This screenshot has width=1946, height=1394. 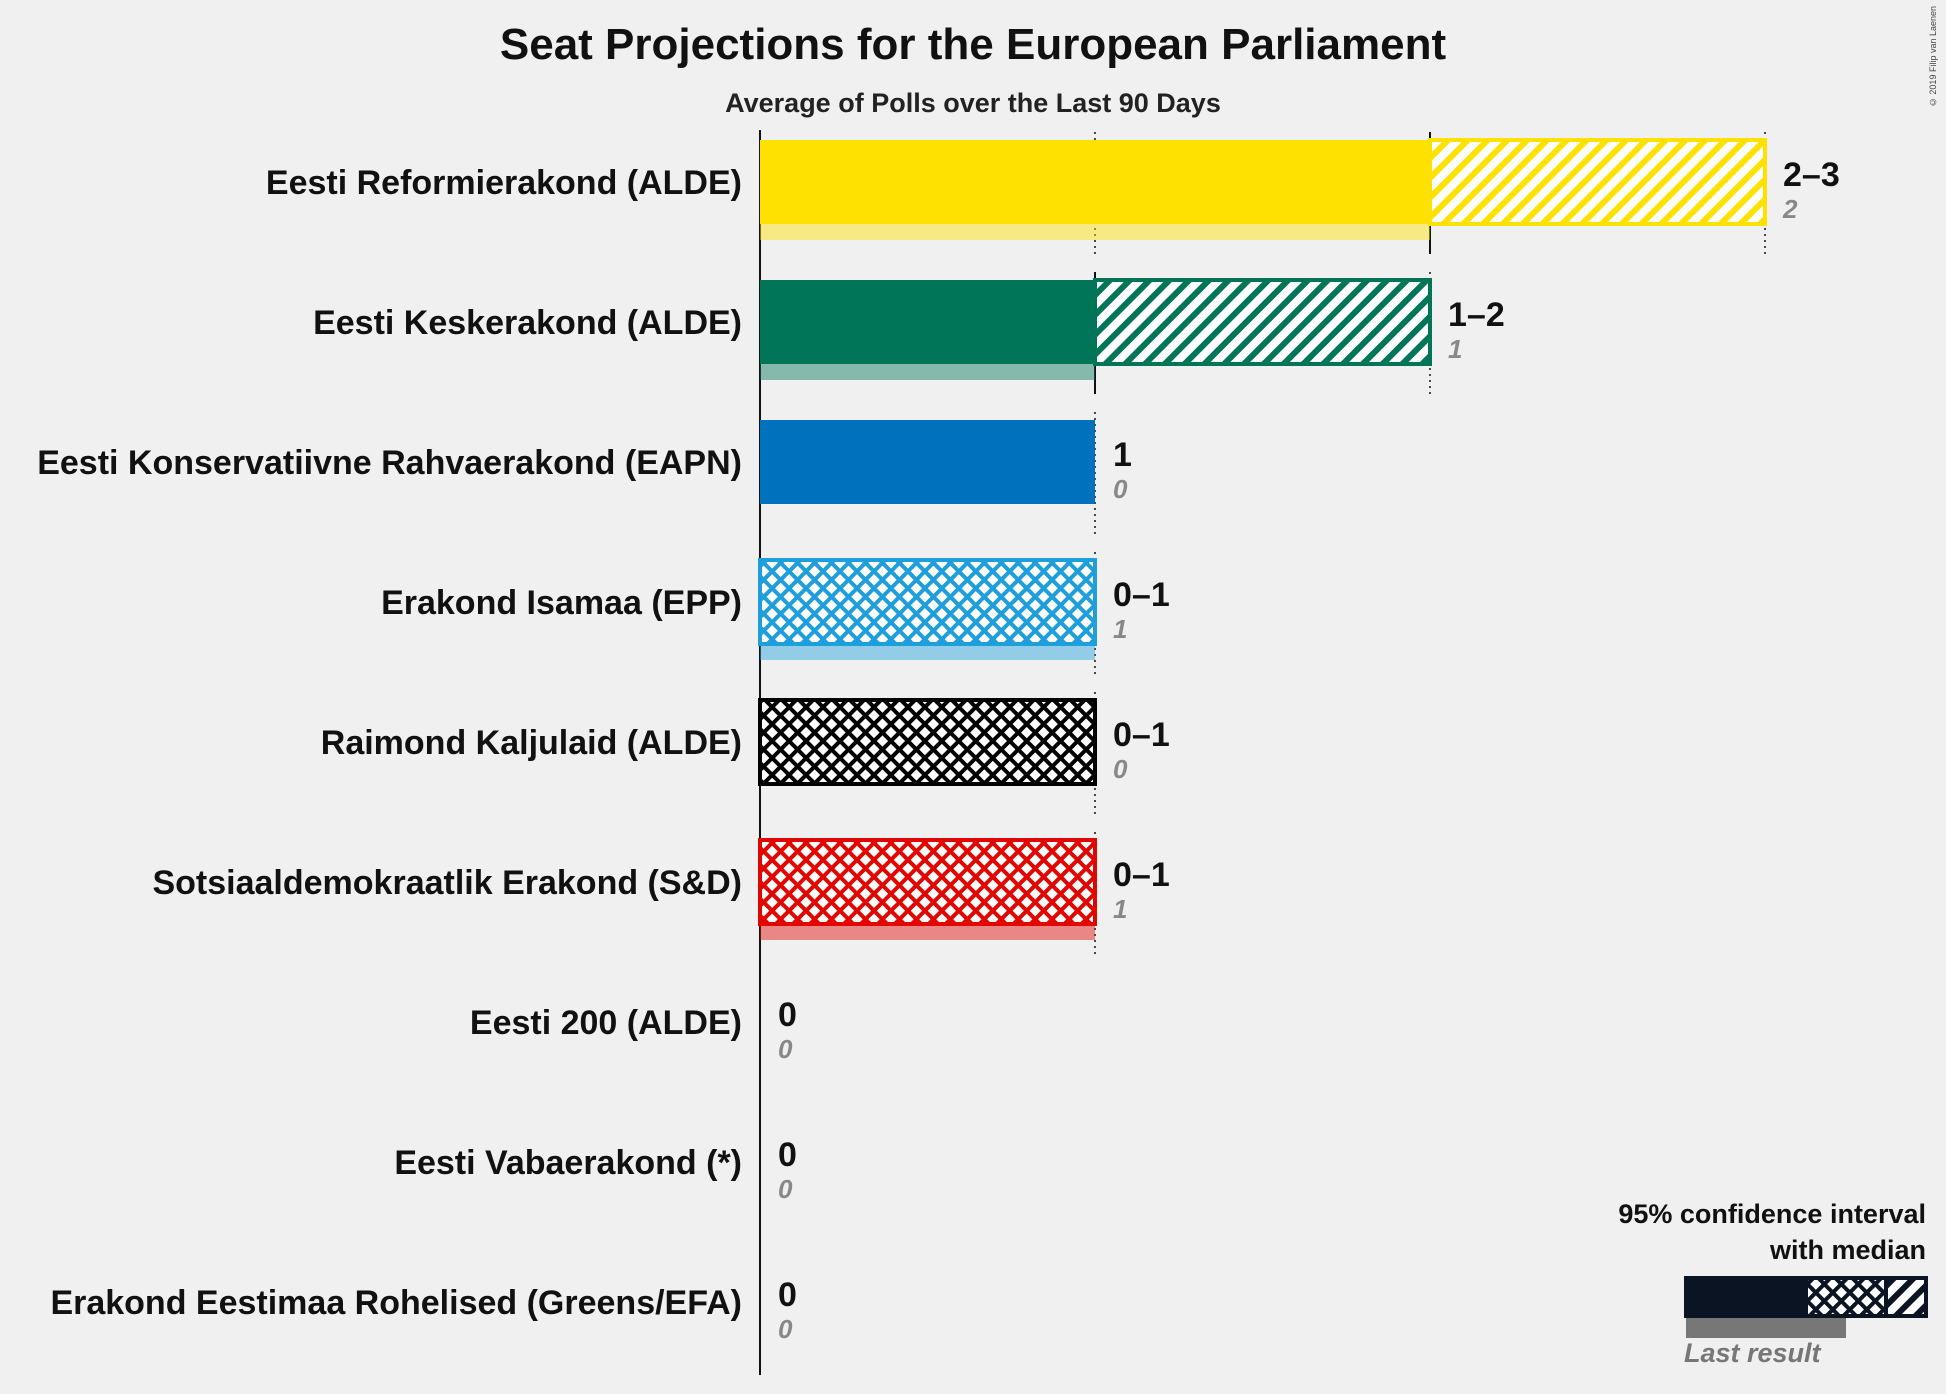 What do you see at coordinates (927, 742) in the screenshot?
I see `party-4-bar-ci-upper` at bounding box center [927, 742].